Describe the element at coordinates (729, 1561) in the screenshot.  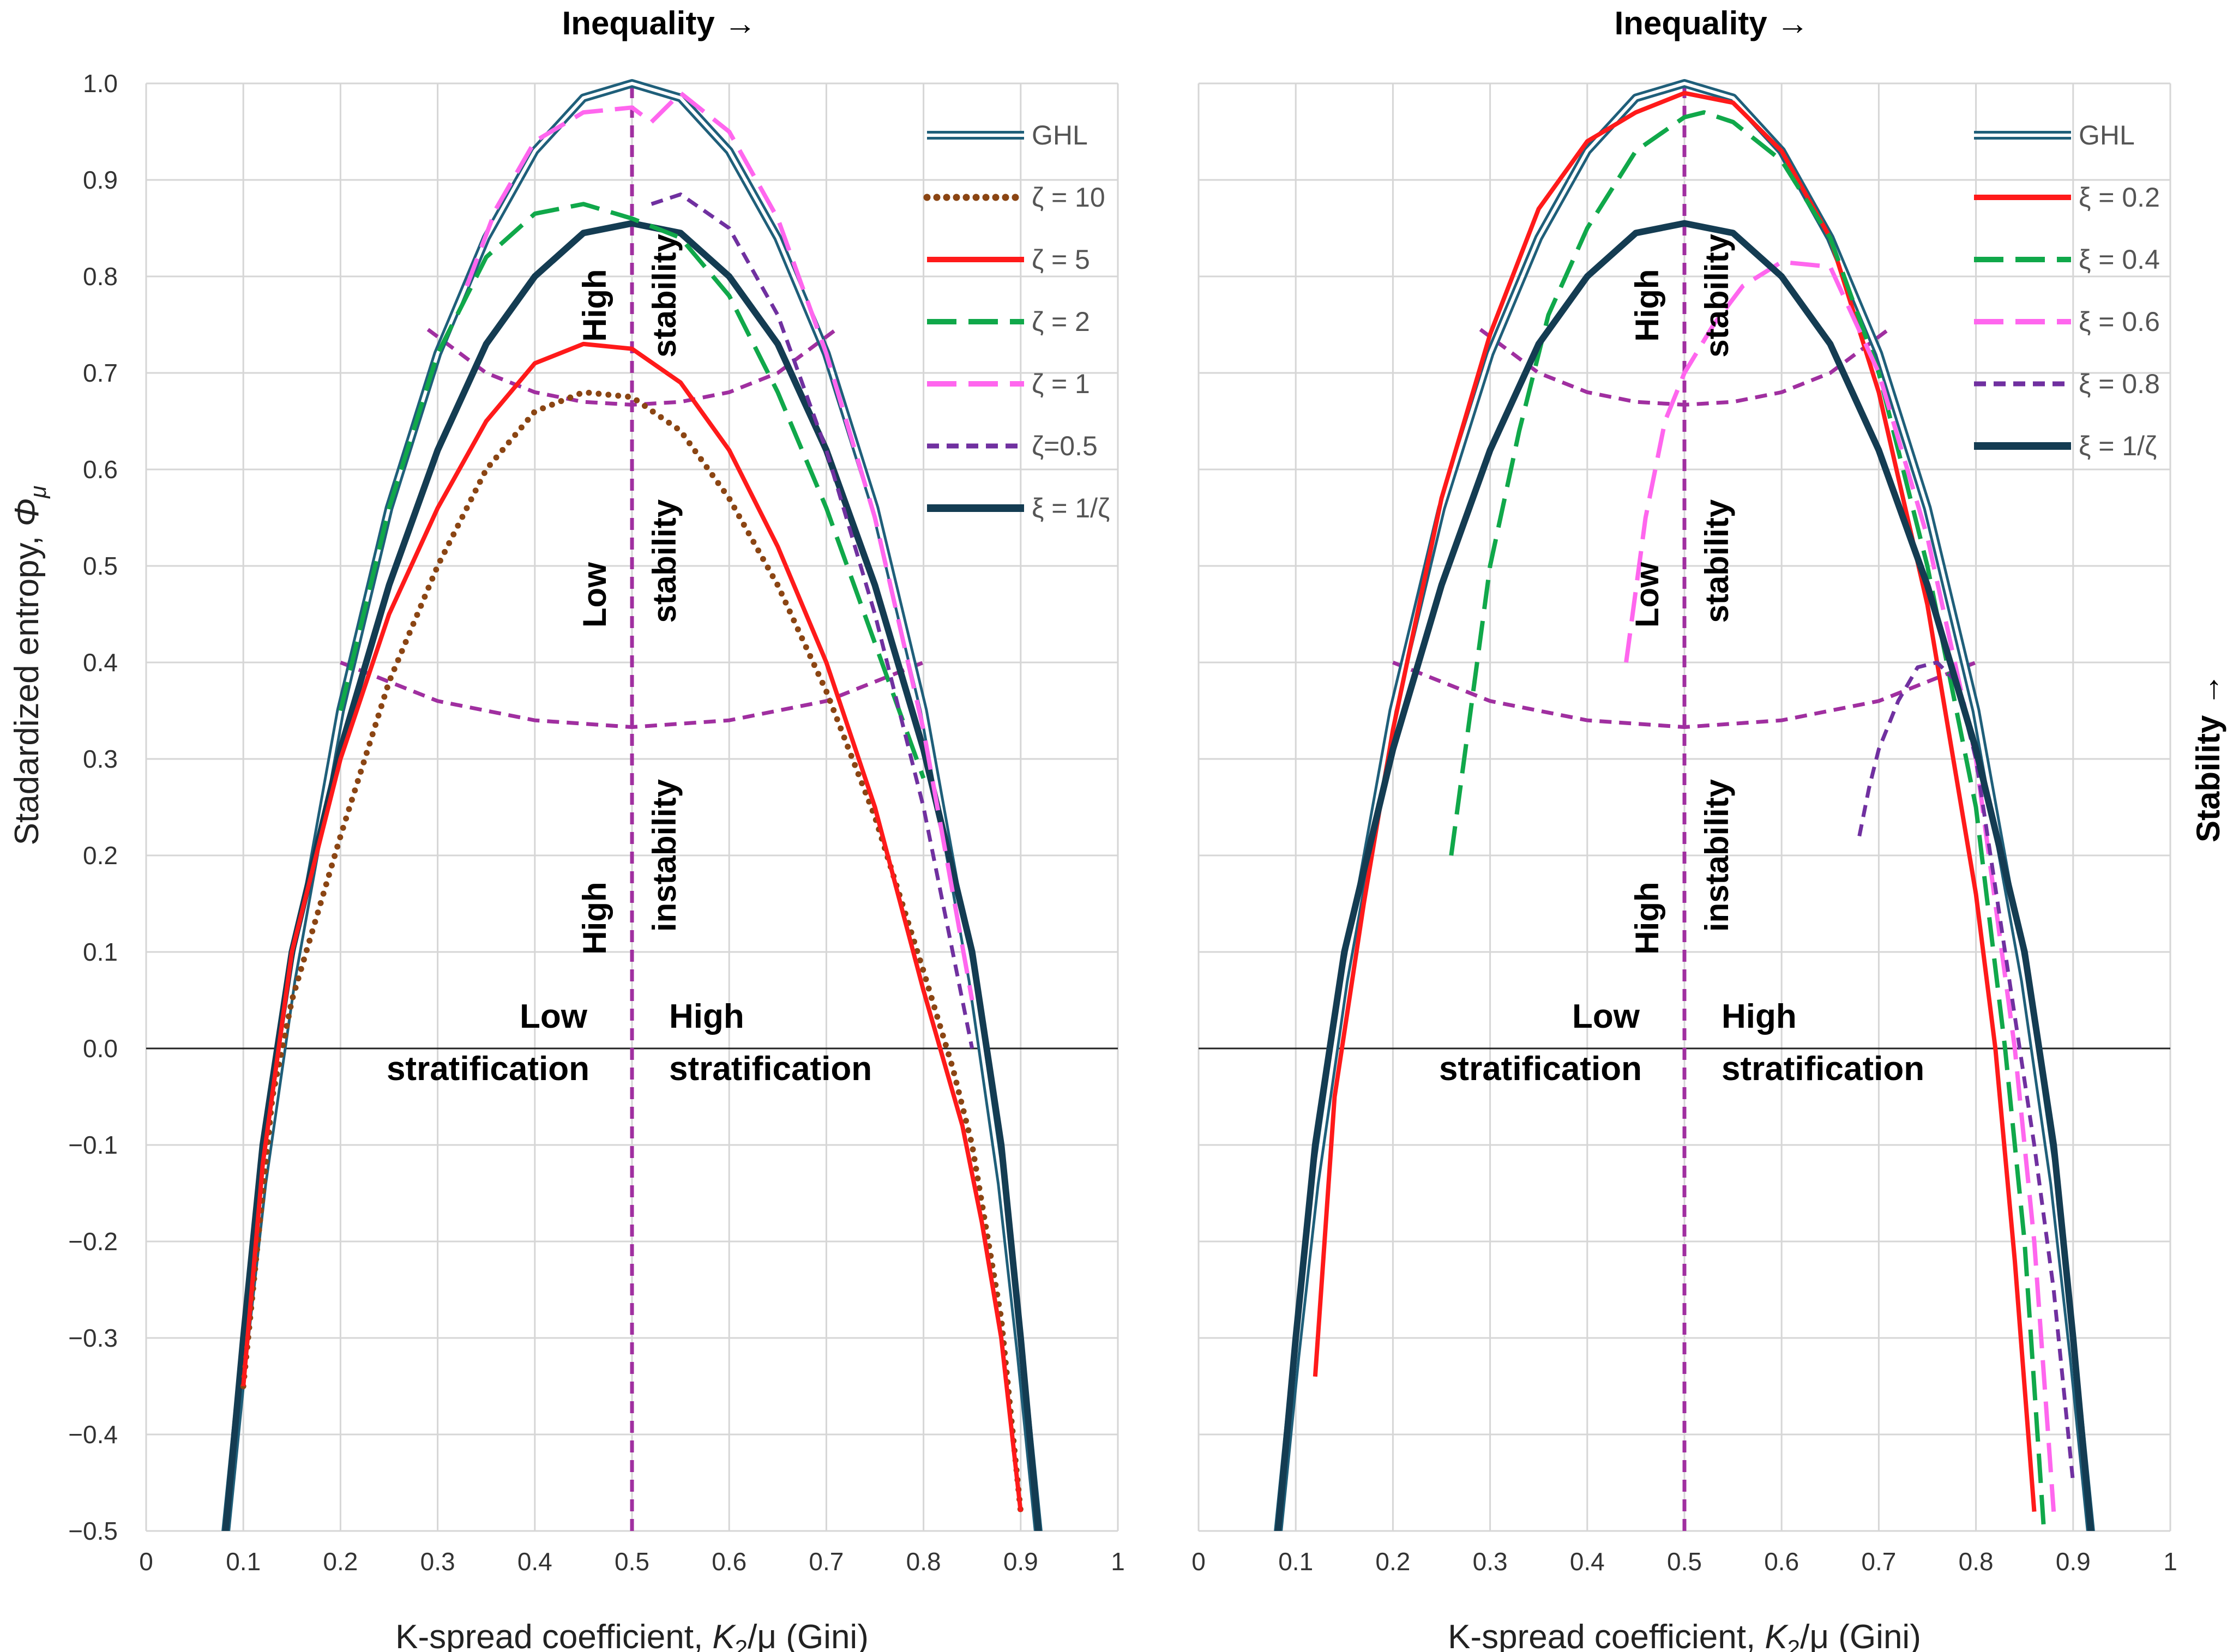
I see `x-tick-label: 0.6` at that location.